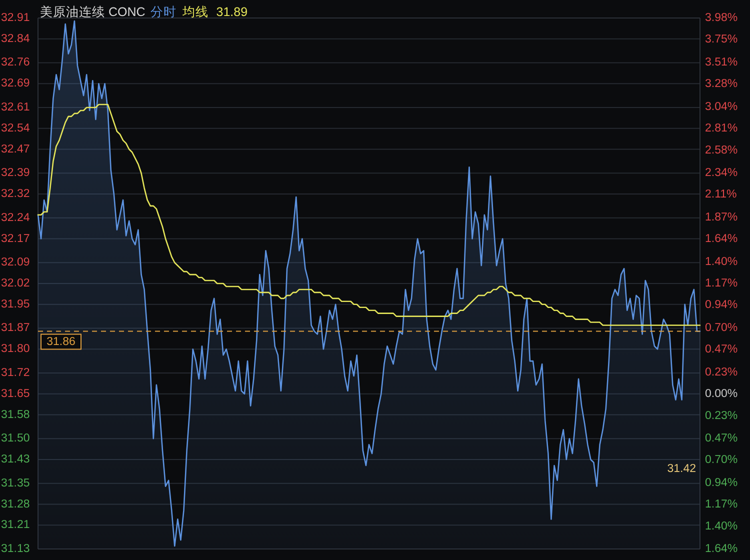 This screenshot has width=750, height=560. I want to click on y-tick-label: 32.47, so click(15, 149).